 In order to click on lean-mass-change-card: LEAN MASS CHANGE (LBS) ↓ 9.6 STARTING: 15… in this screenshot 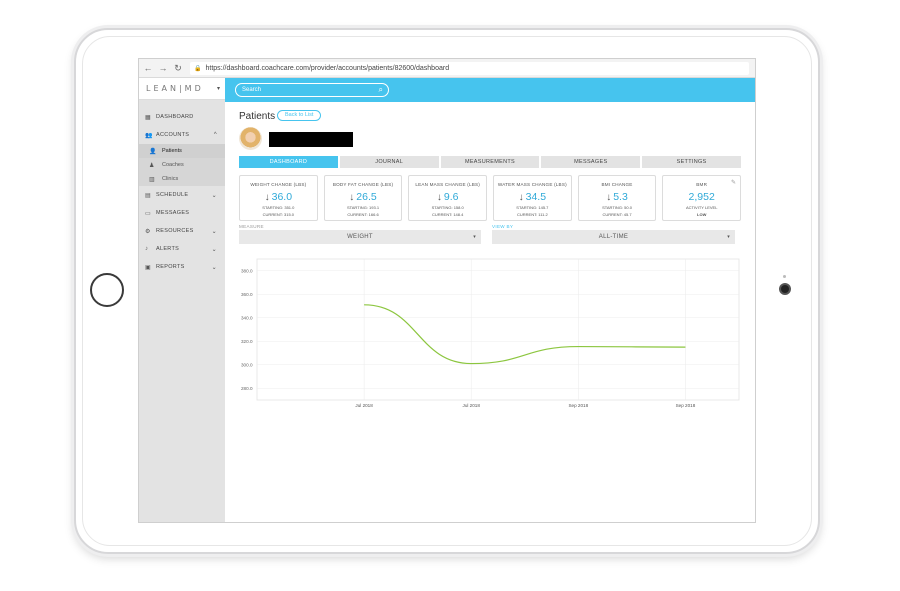, I will do `click(448, 198)`.